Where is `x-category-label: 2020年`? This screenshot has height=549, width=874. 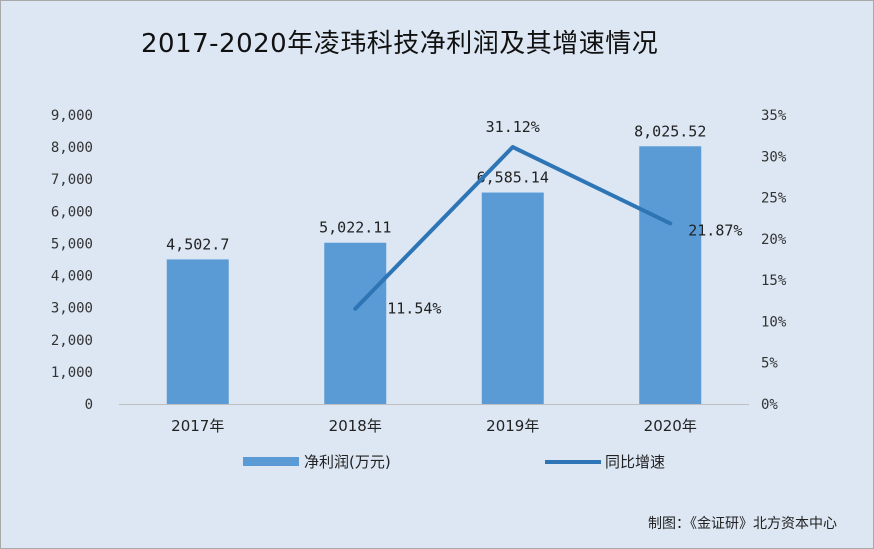 x-category-label: 2020年 is located at coordinates (670, 426).